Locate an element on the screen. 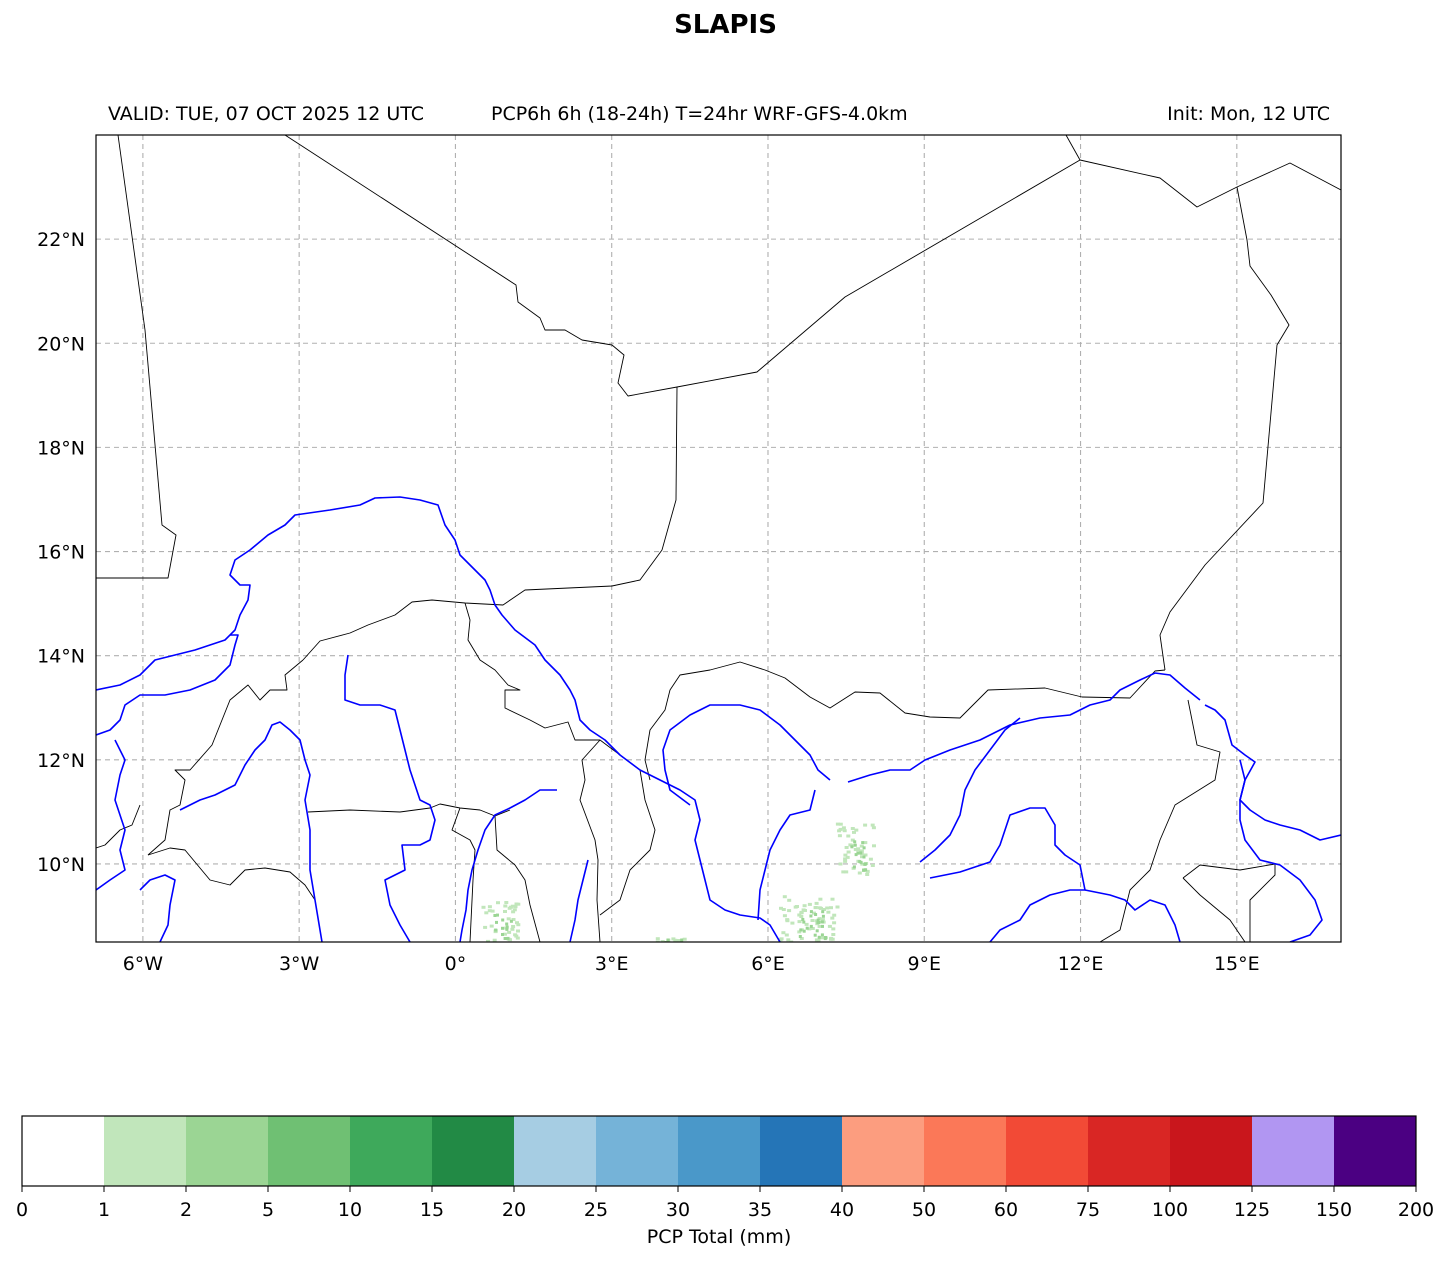  river-mekrou is located at coordinates (579, 900).